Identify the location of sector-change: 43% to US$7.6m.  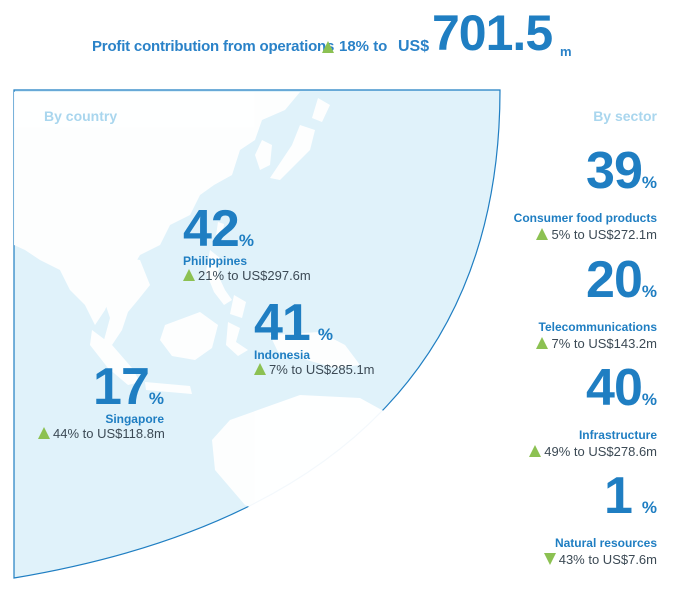
(607, 559).